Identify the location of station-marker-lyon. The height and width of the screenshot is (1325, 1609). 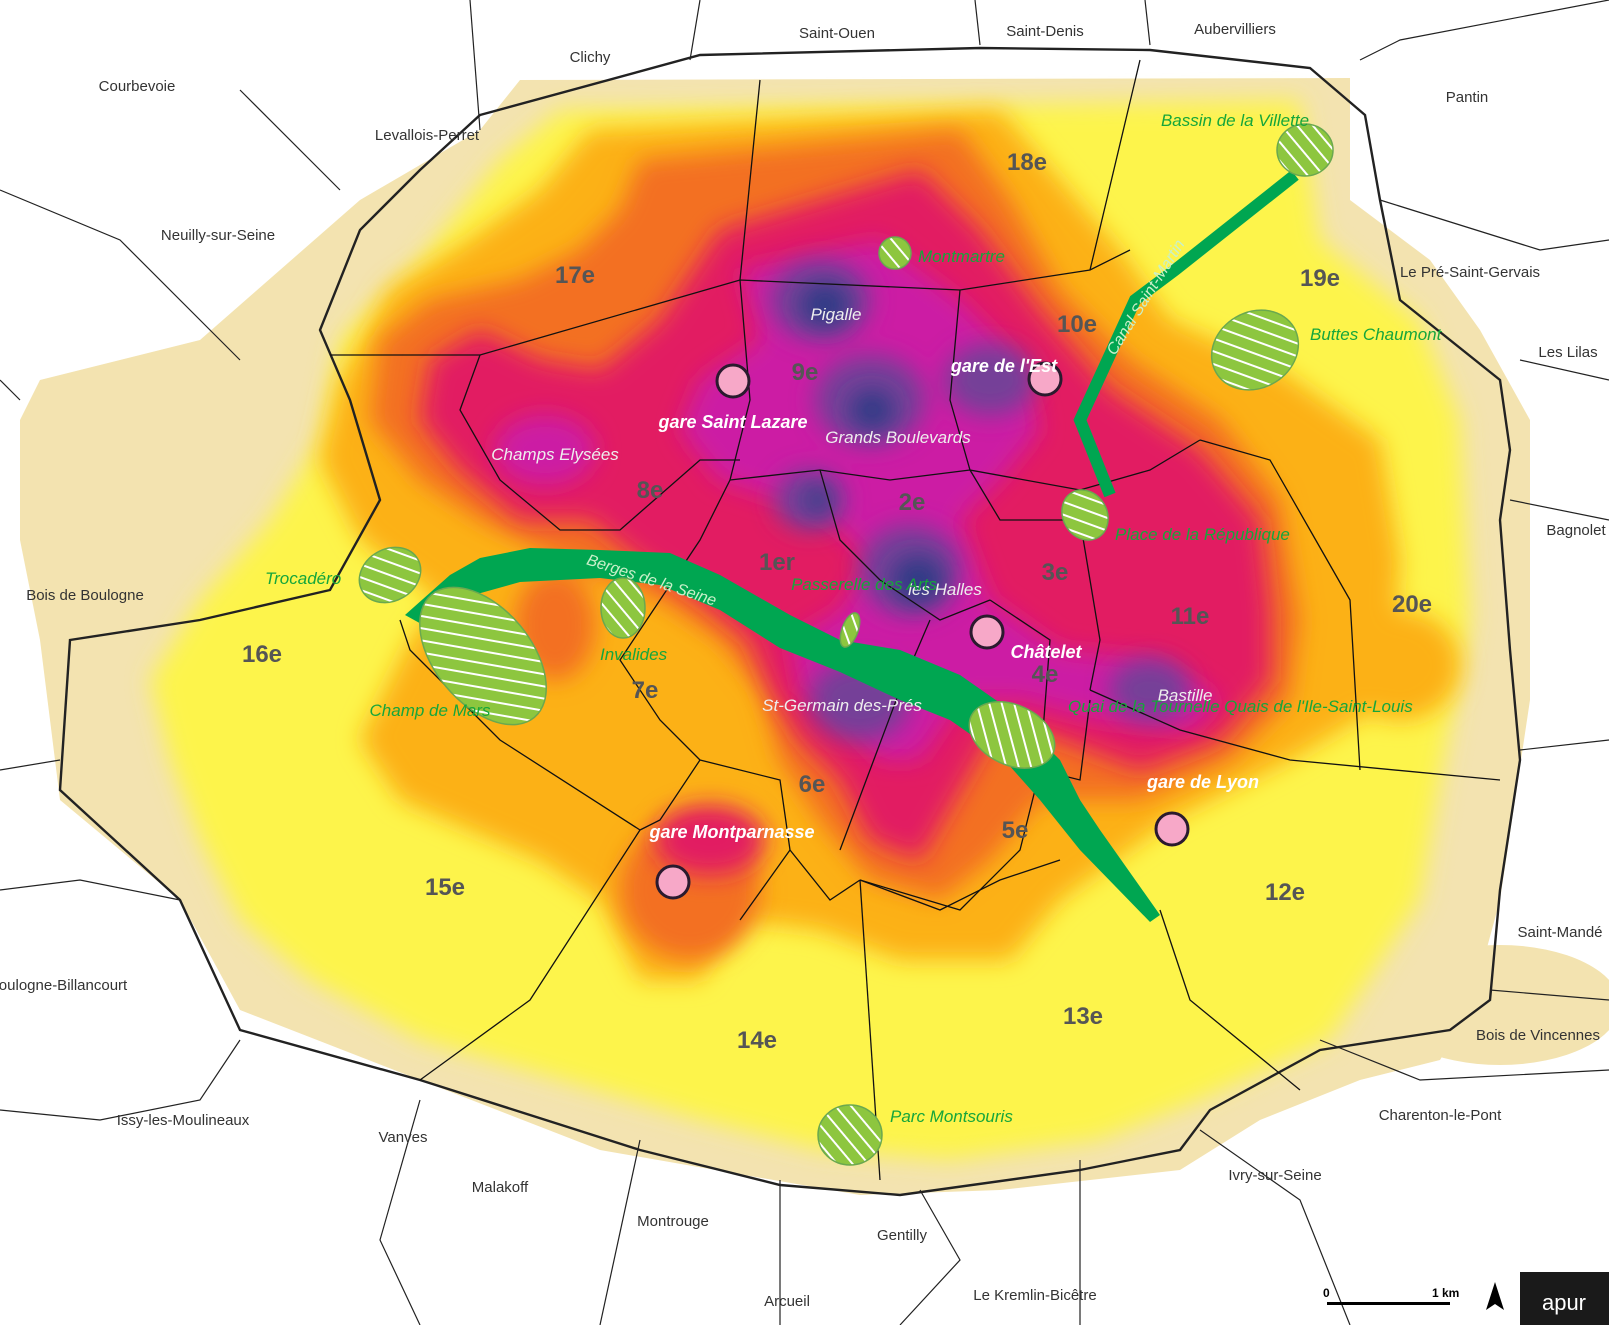
(1172, 829).